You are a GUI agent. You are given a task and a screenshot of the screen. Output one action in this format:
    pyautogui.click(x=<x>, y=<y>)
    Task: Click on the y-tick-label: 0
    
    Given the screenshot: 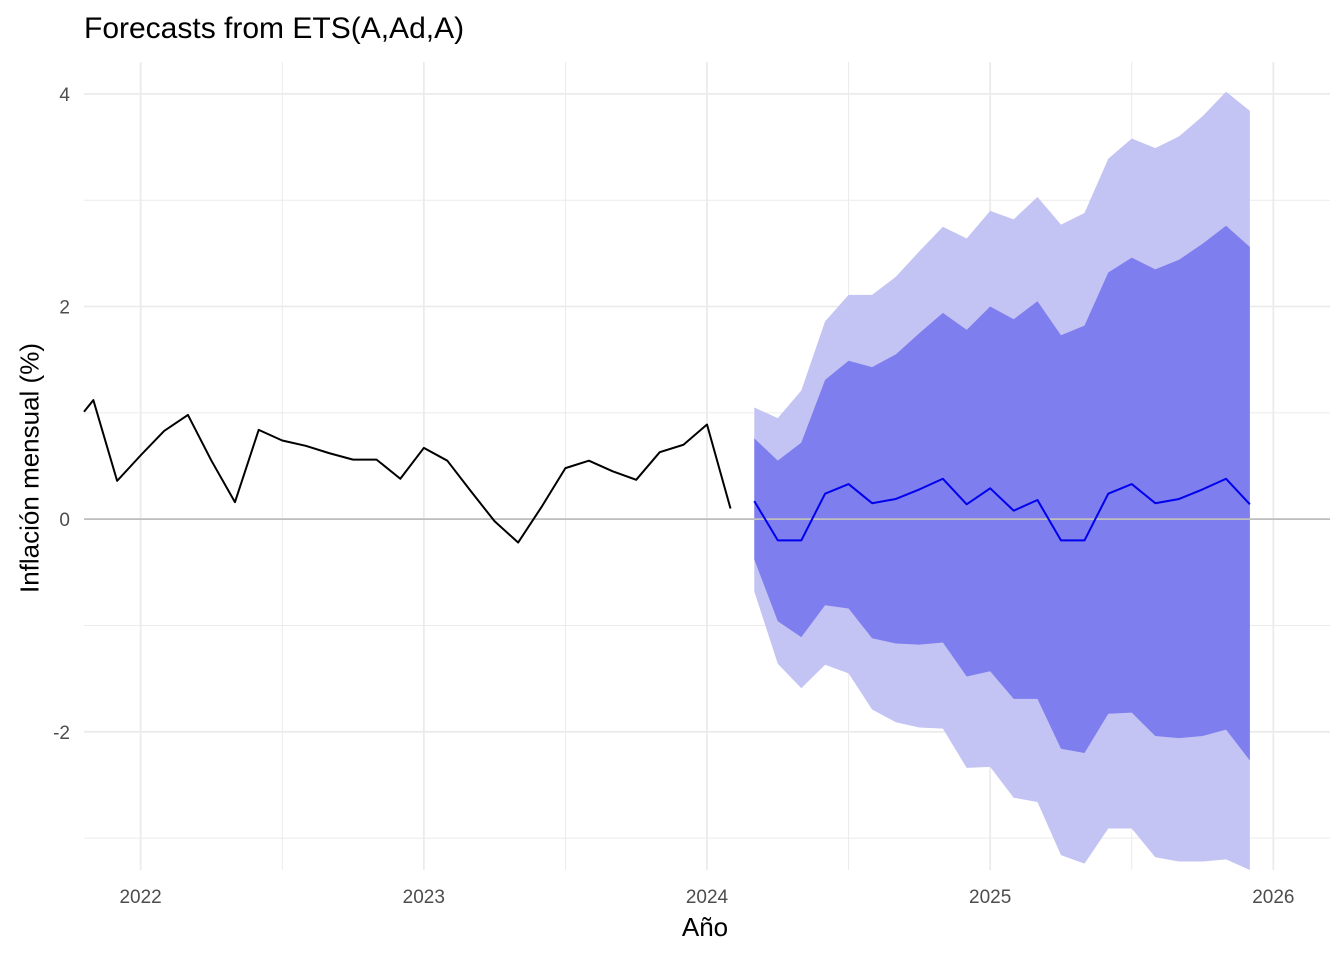 What is the action you would take?
    pyautogui.click(x=64, y=520)
    